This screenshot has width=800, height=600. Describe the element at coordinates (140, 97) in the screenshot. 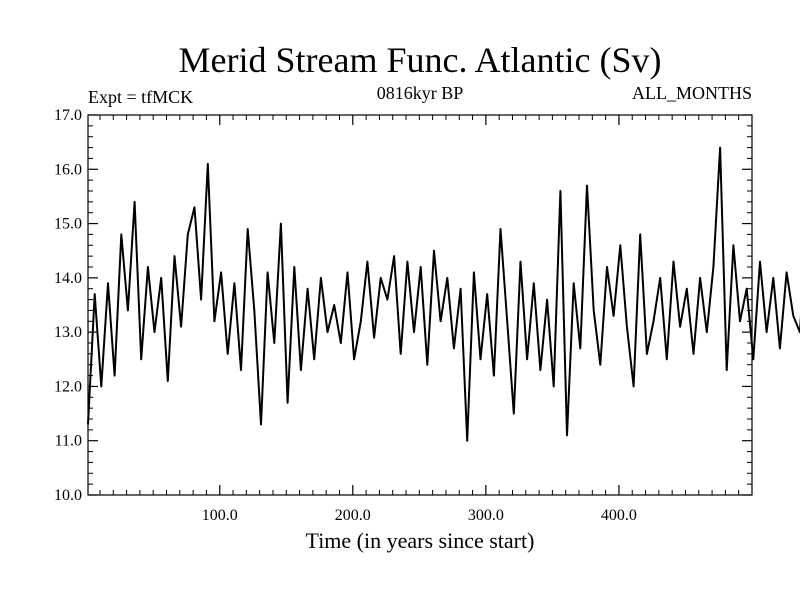

I see `experiment-label: Expt = tfMCK` at that location.